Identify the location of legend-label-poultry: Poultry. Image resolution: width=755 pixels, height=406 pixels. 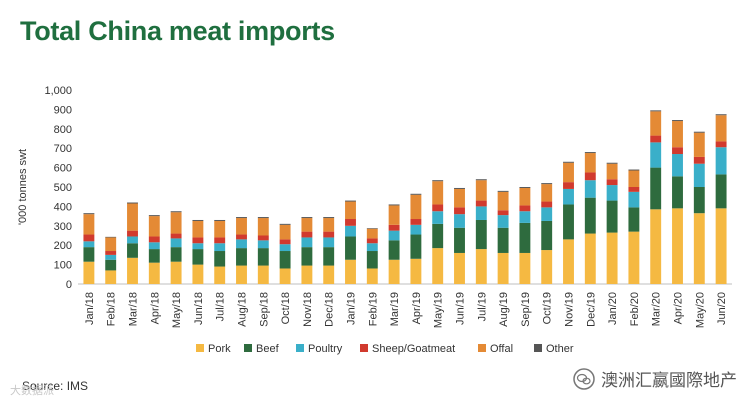
(325, 349).